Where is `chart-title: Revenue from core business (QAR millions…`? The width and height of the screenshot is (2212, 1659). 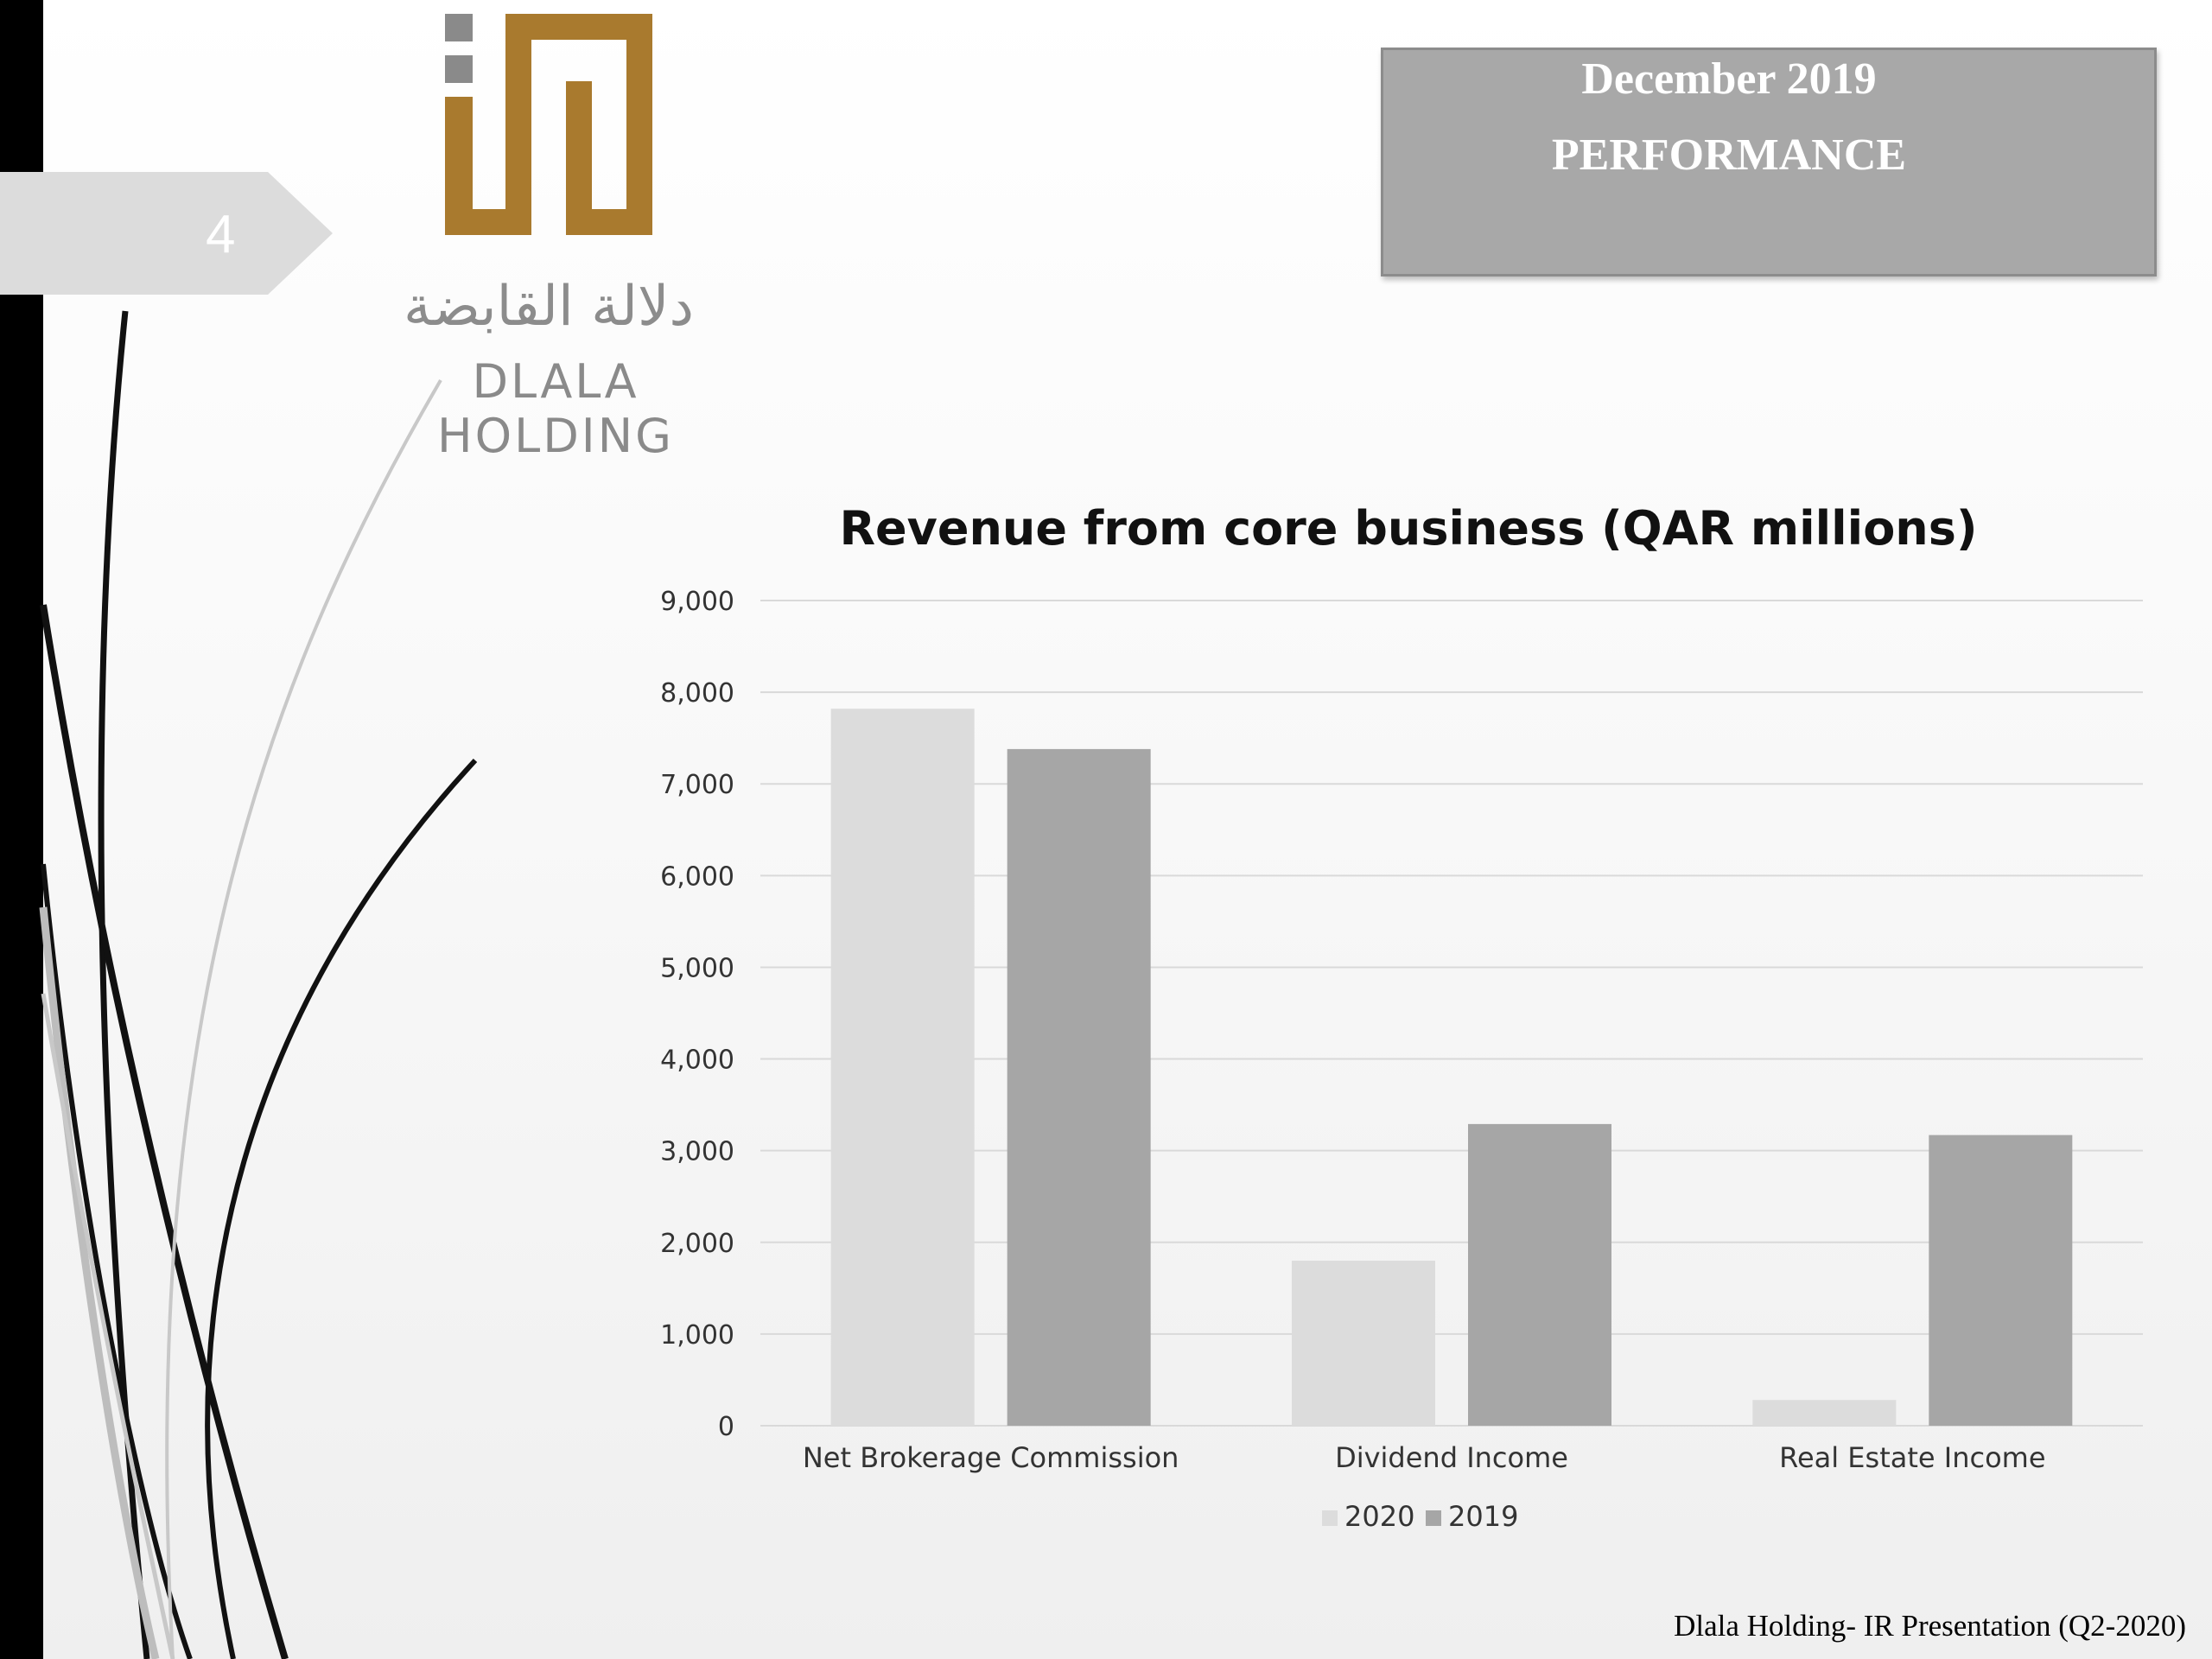
chart-title: Revenue from core business (QAR millions… is located at coordinates (1408, 528).